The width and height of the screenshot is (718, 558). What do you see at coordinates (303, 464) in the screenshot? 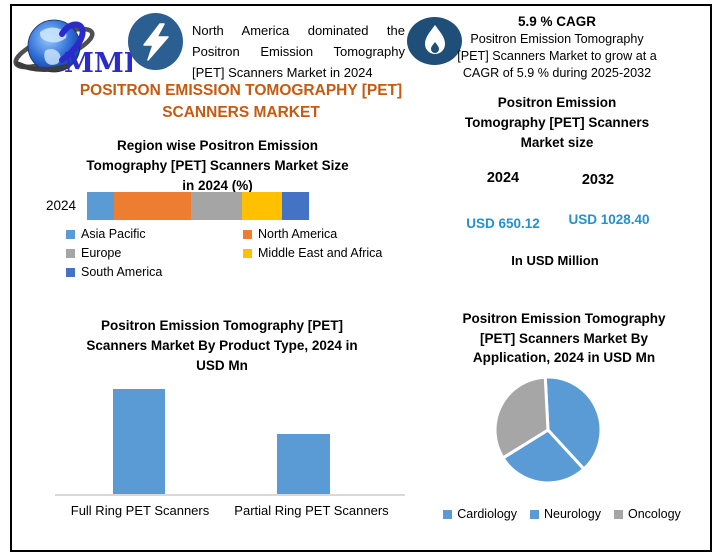
I see `bar-partial-ring-pet-scanners` at bounding box center [303, 464].